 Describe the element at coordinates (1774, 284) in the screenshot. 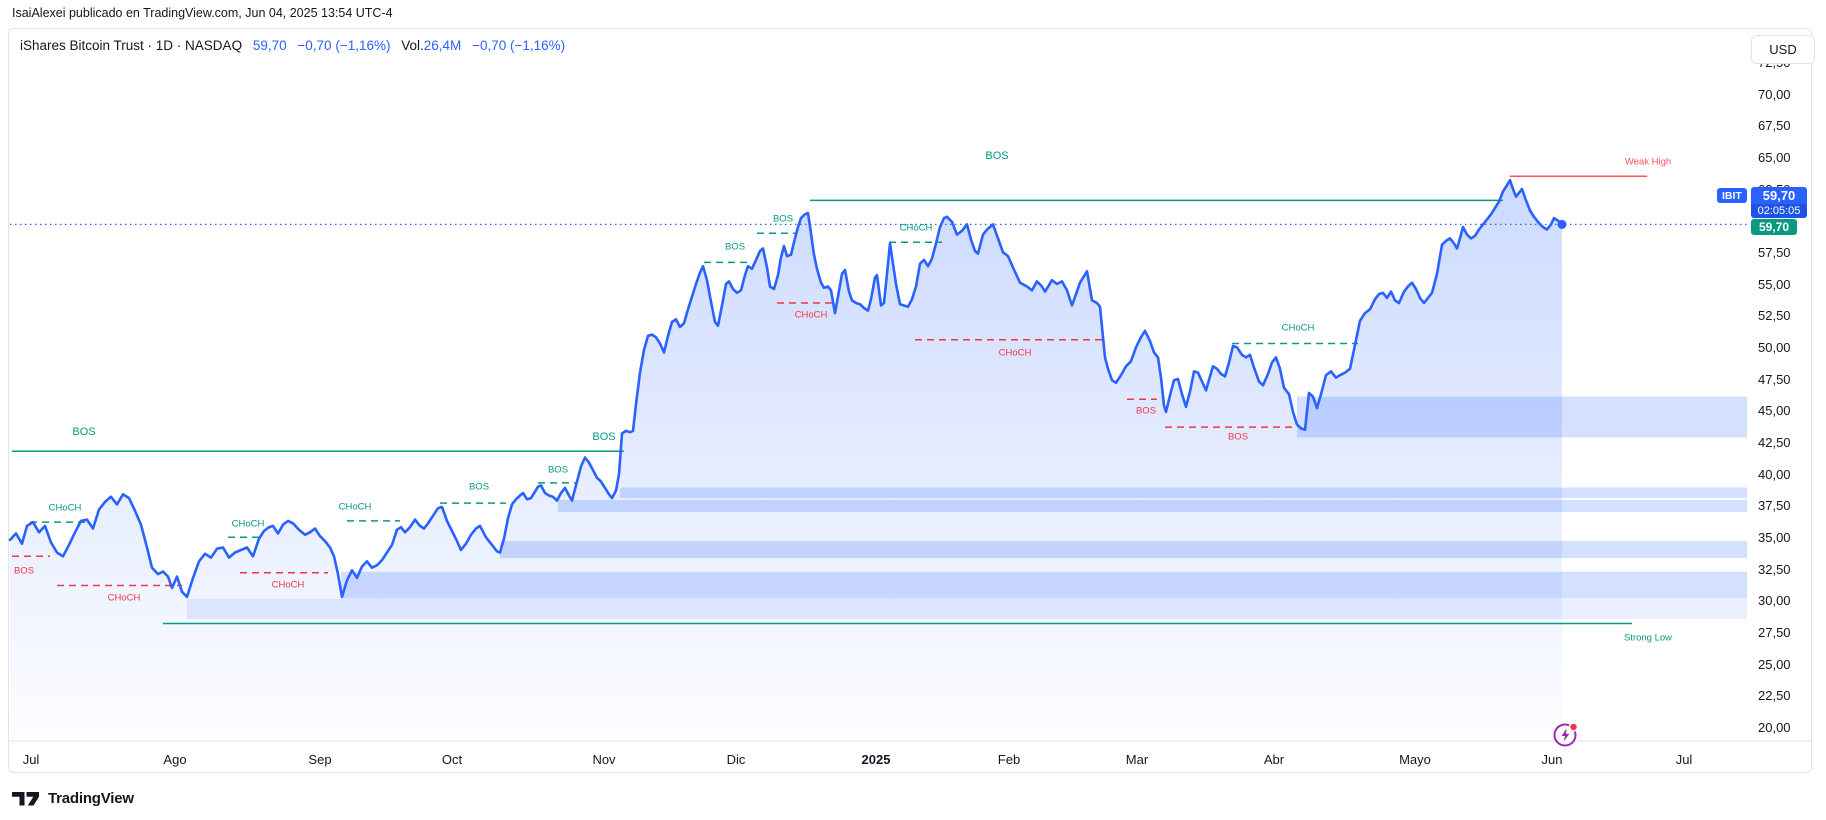

I see `price-tick-label: 55,00` at that location.